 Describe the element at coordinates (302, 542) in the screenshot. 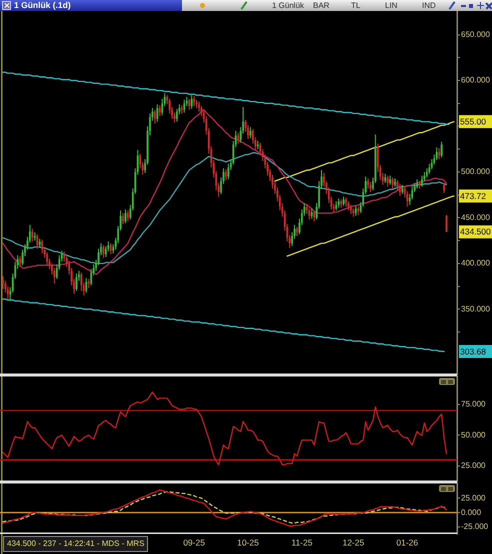

I see `x-tick-label: 11-25` at that location.